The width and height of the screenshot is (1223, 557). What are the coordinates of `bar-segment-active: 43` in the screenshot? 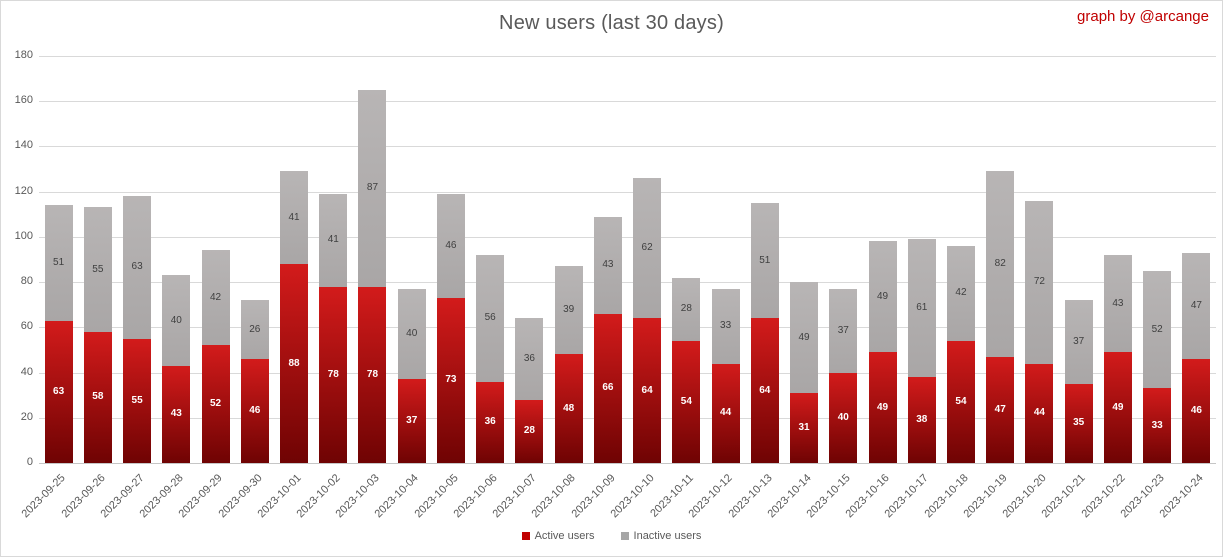 It's located at (176, 414).